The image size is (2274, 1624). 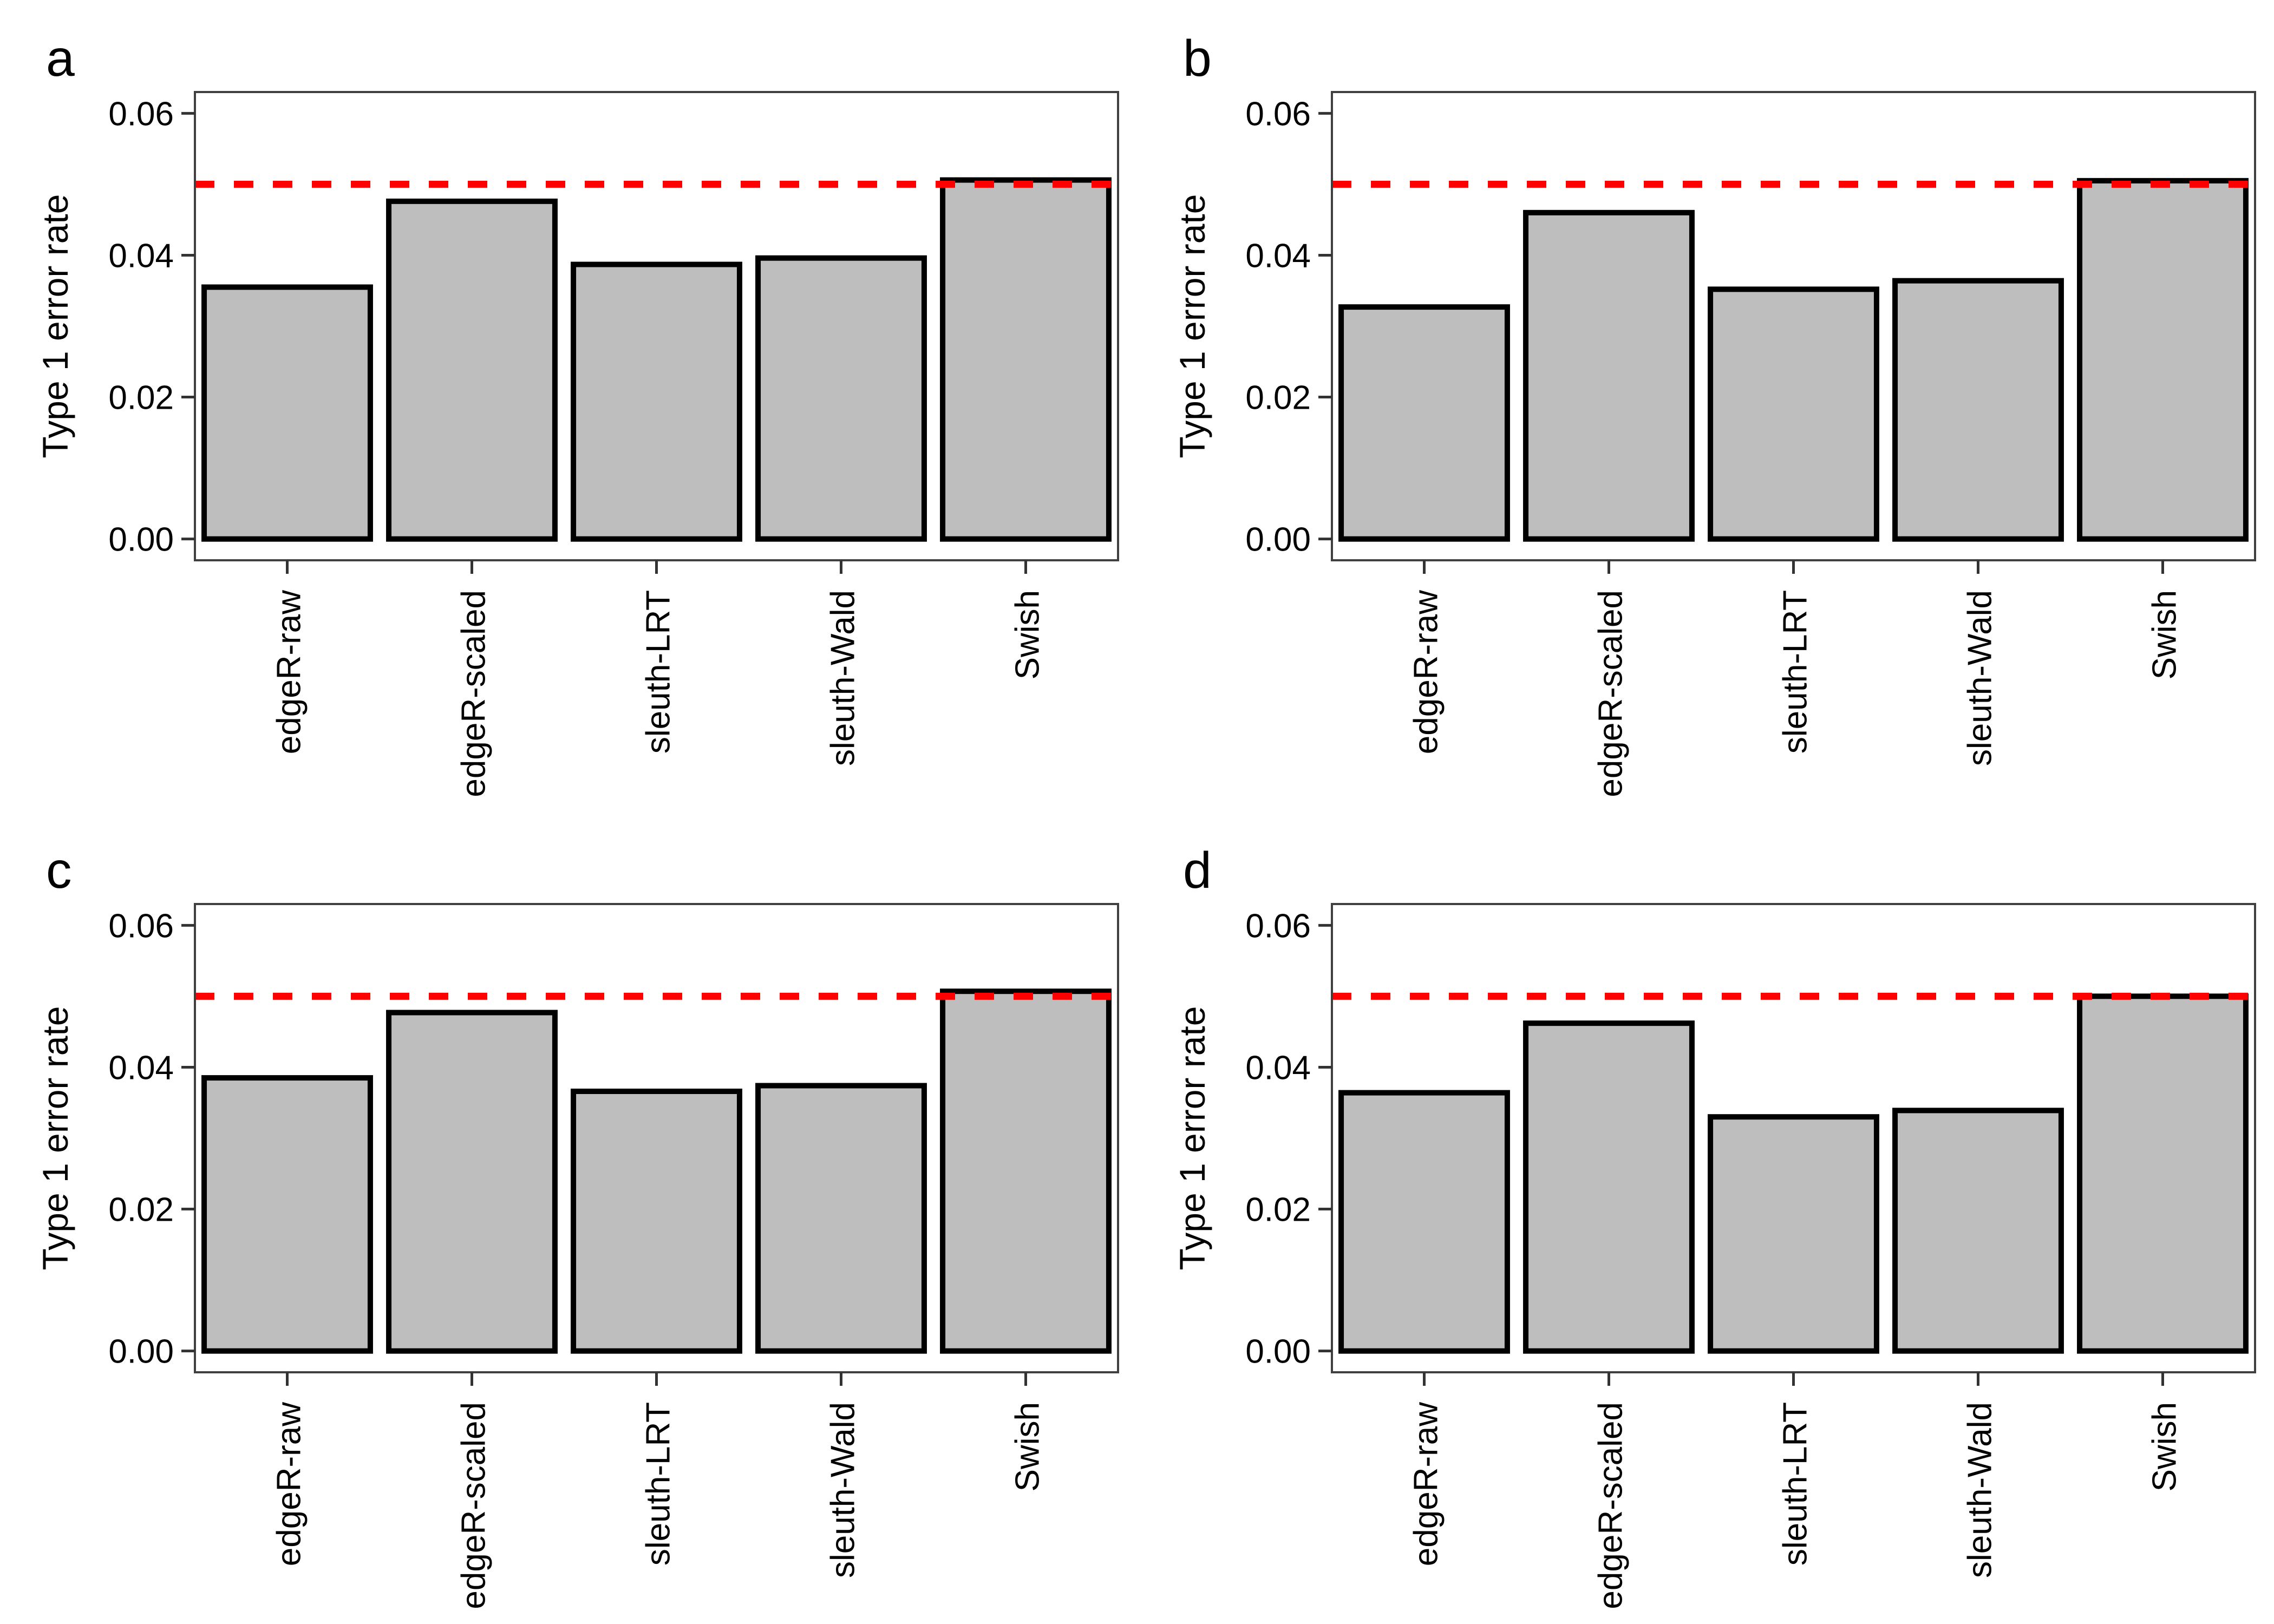 What do you see at coordinates (61, 58) in the screenshot?
I see `panel-letter: a` at bounding box center [61, 58].